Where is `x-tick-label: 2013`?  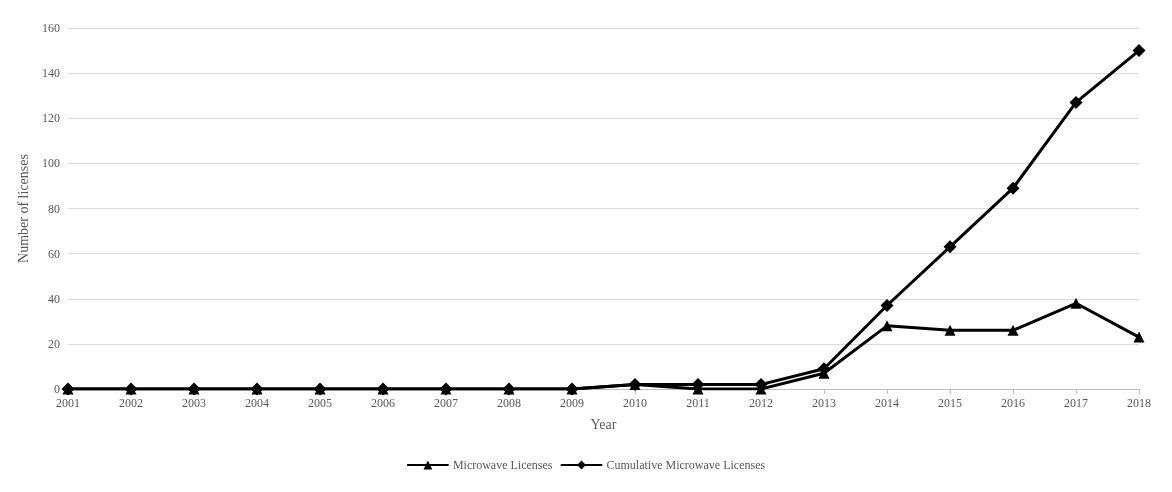
x-tick-label: 2013 is located at coordinates (824, 403).